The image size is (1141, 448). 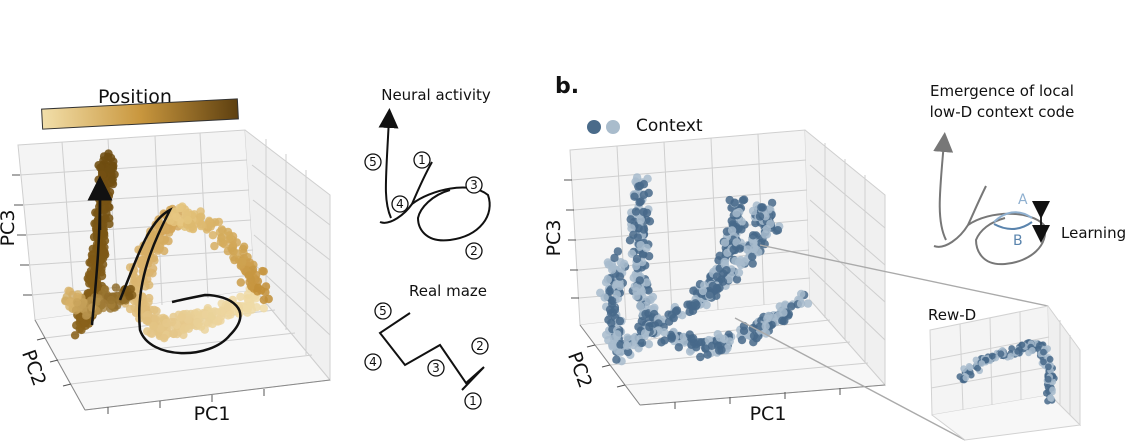 I want to click on neural-marker-3: 3, so click(x=474, y=185).